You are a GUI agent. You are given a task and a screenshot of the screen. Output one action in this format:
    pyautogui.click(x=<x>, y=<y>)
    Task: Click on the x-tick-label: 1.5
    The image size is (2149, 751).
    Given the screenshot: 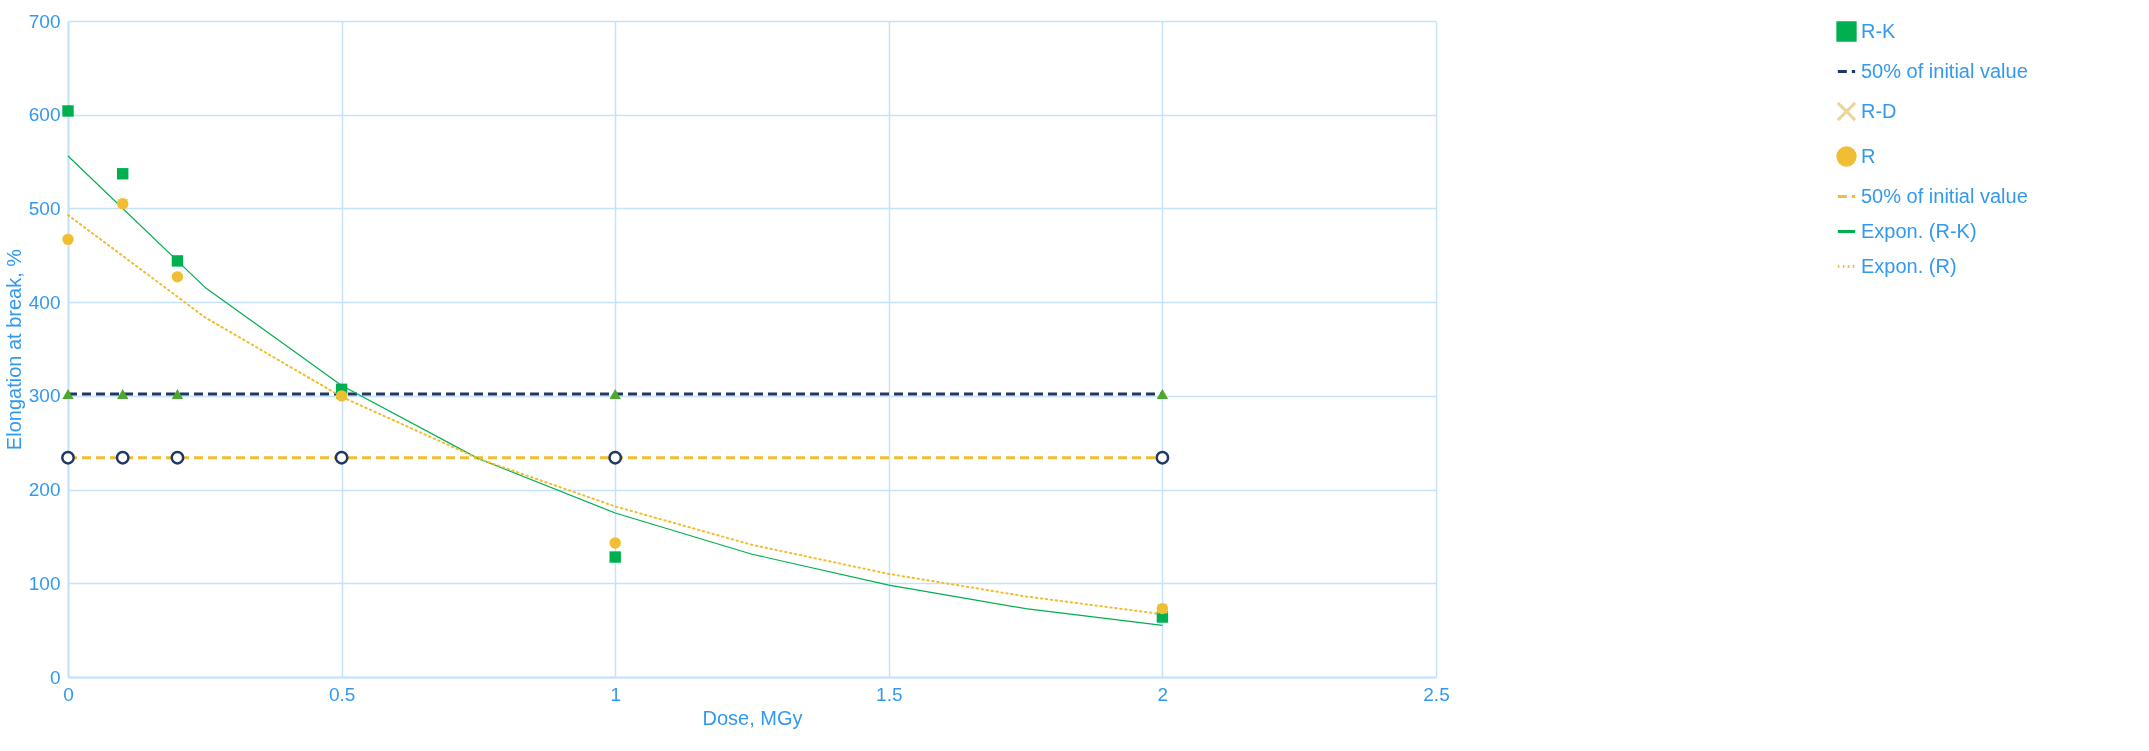 What is the action you would take?
    pyautogui.click(x=889, y=694)
    